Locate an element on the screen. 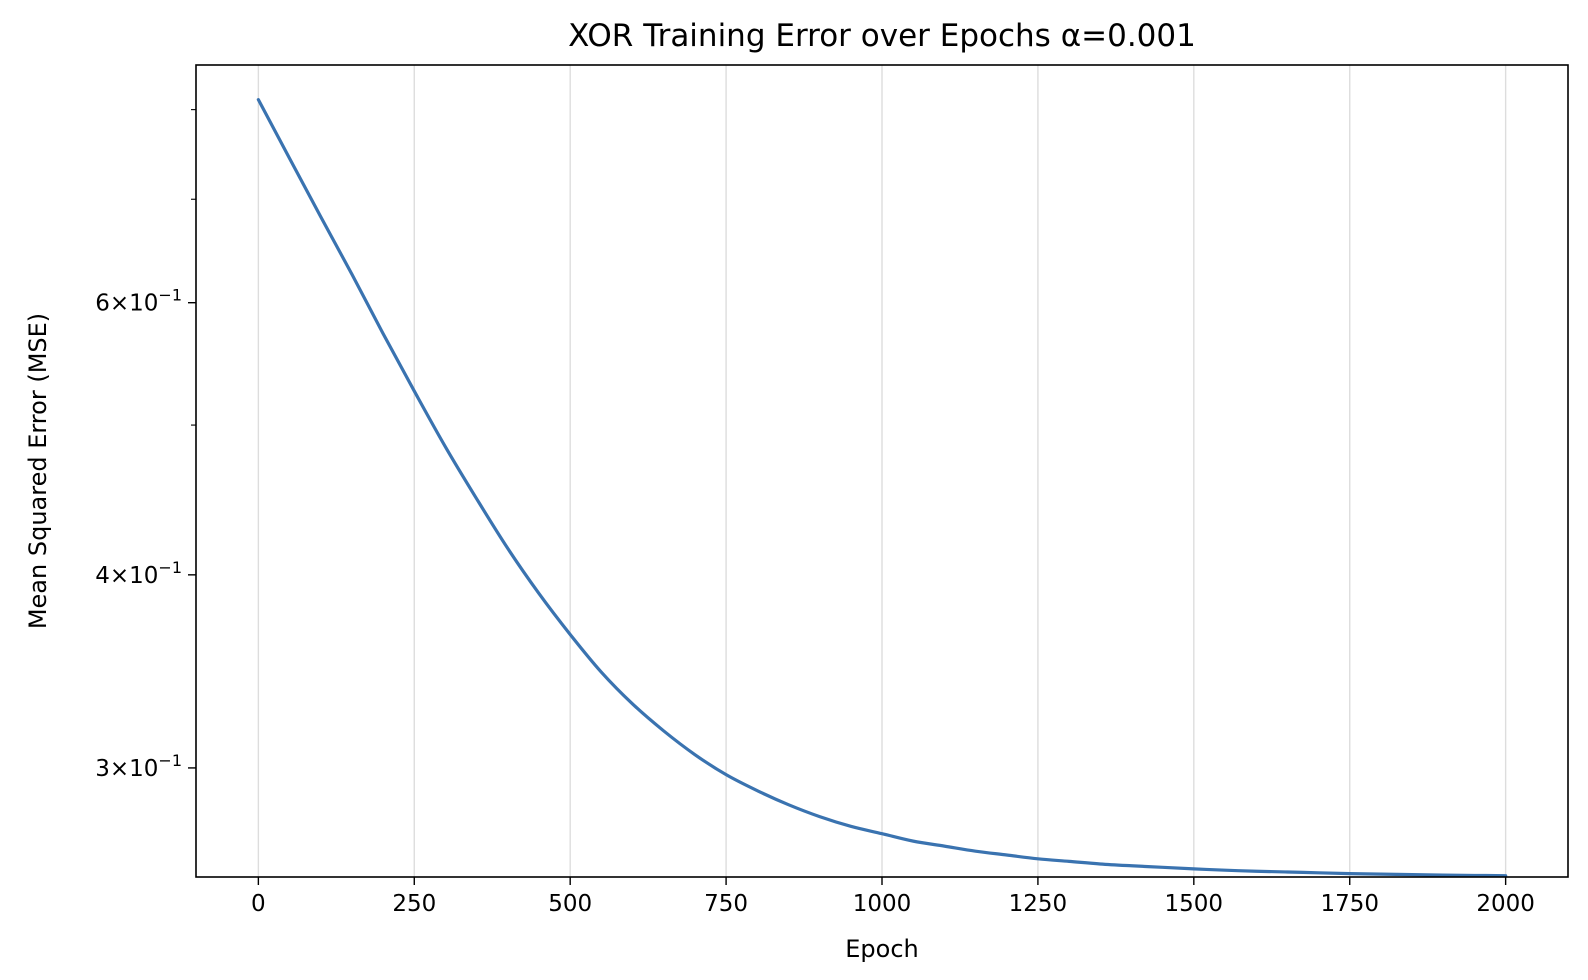 The width and height of the screenshot is (1588, 980). y-axis-label: Mean Squared Error (MSE) is located at coordinates (38, 471).